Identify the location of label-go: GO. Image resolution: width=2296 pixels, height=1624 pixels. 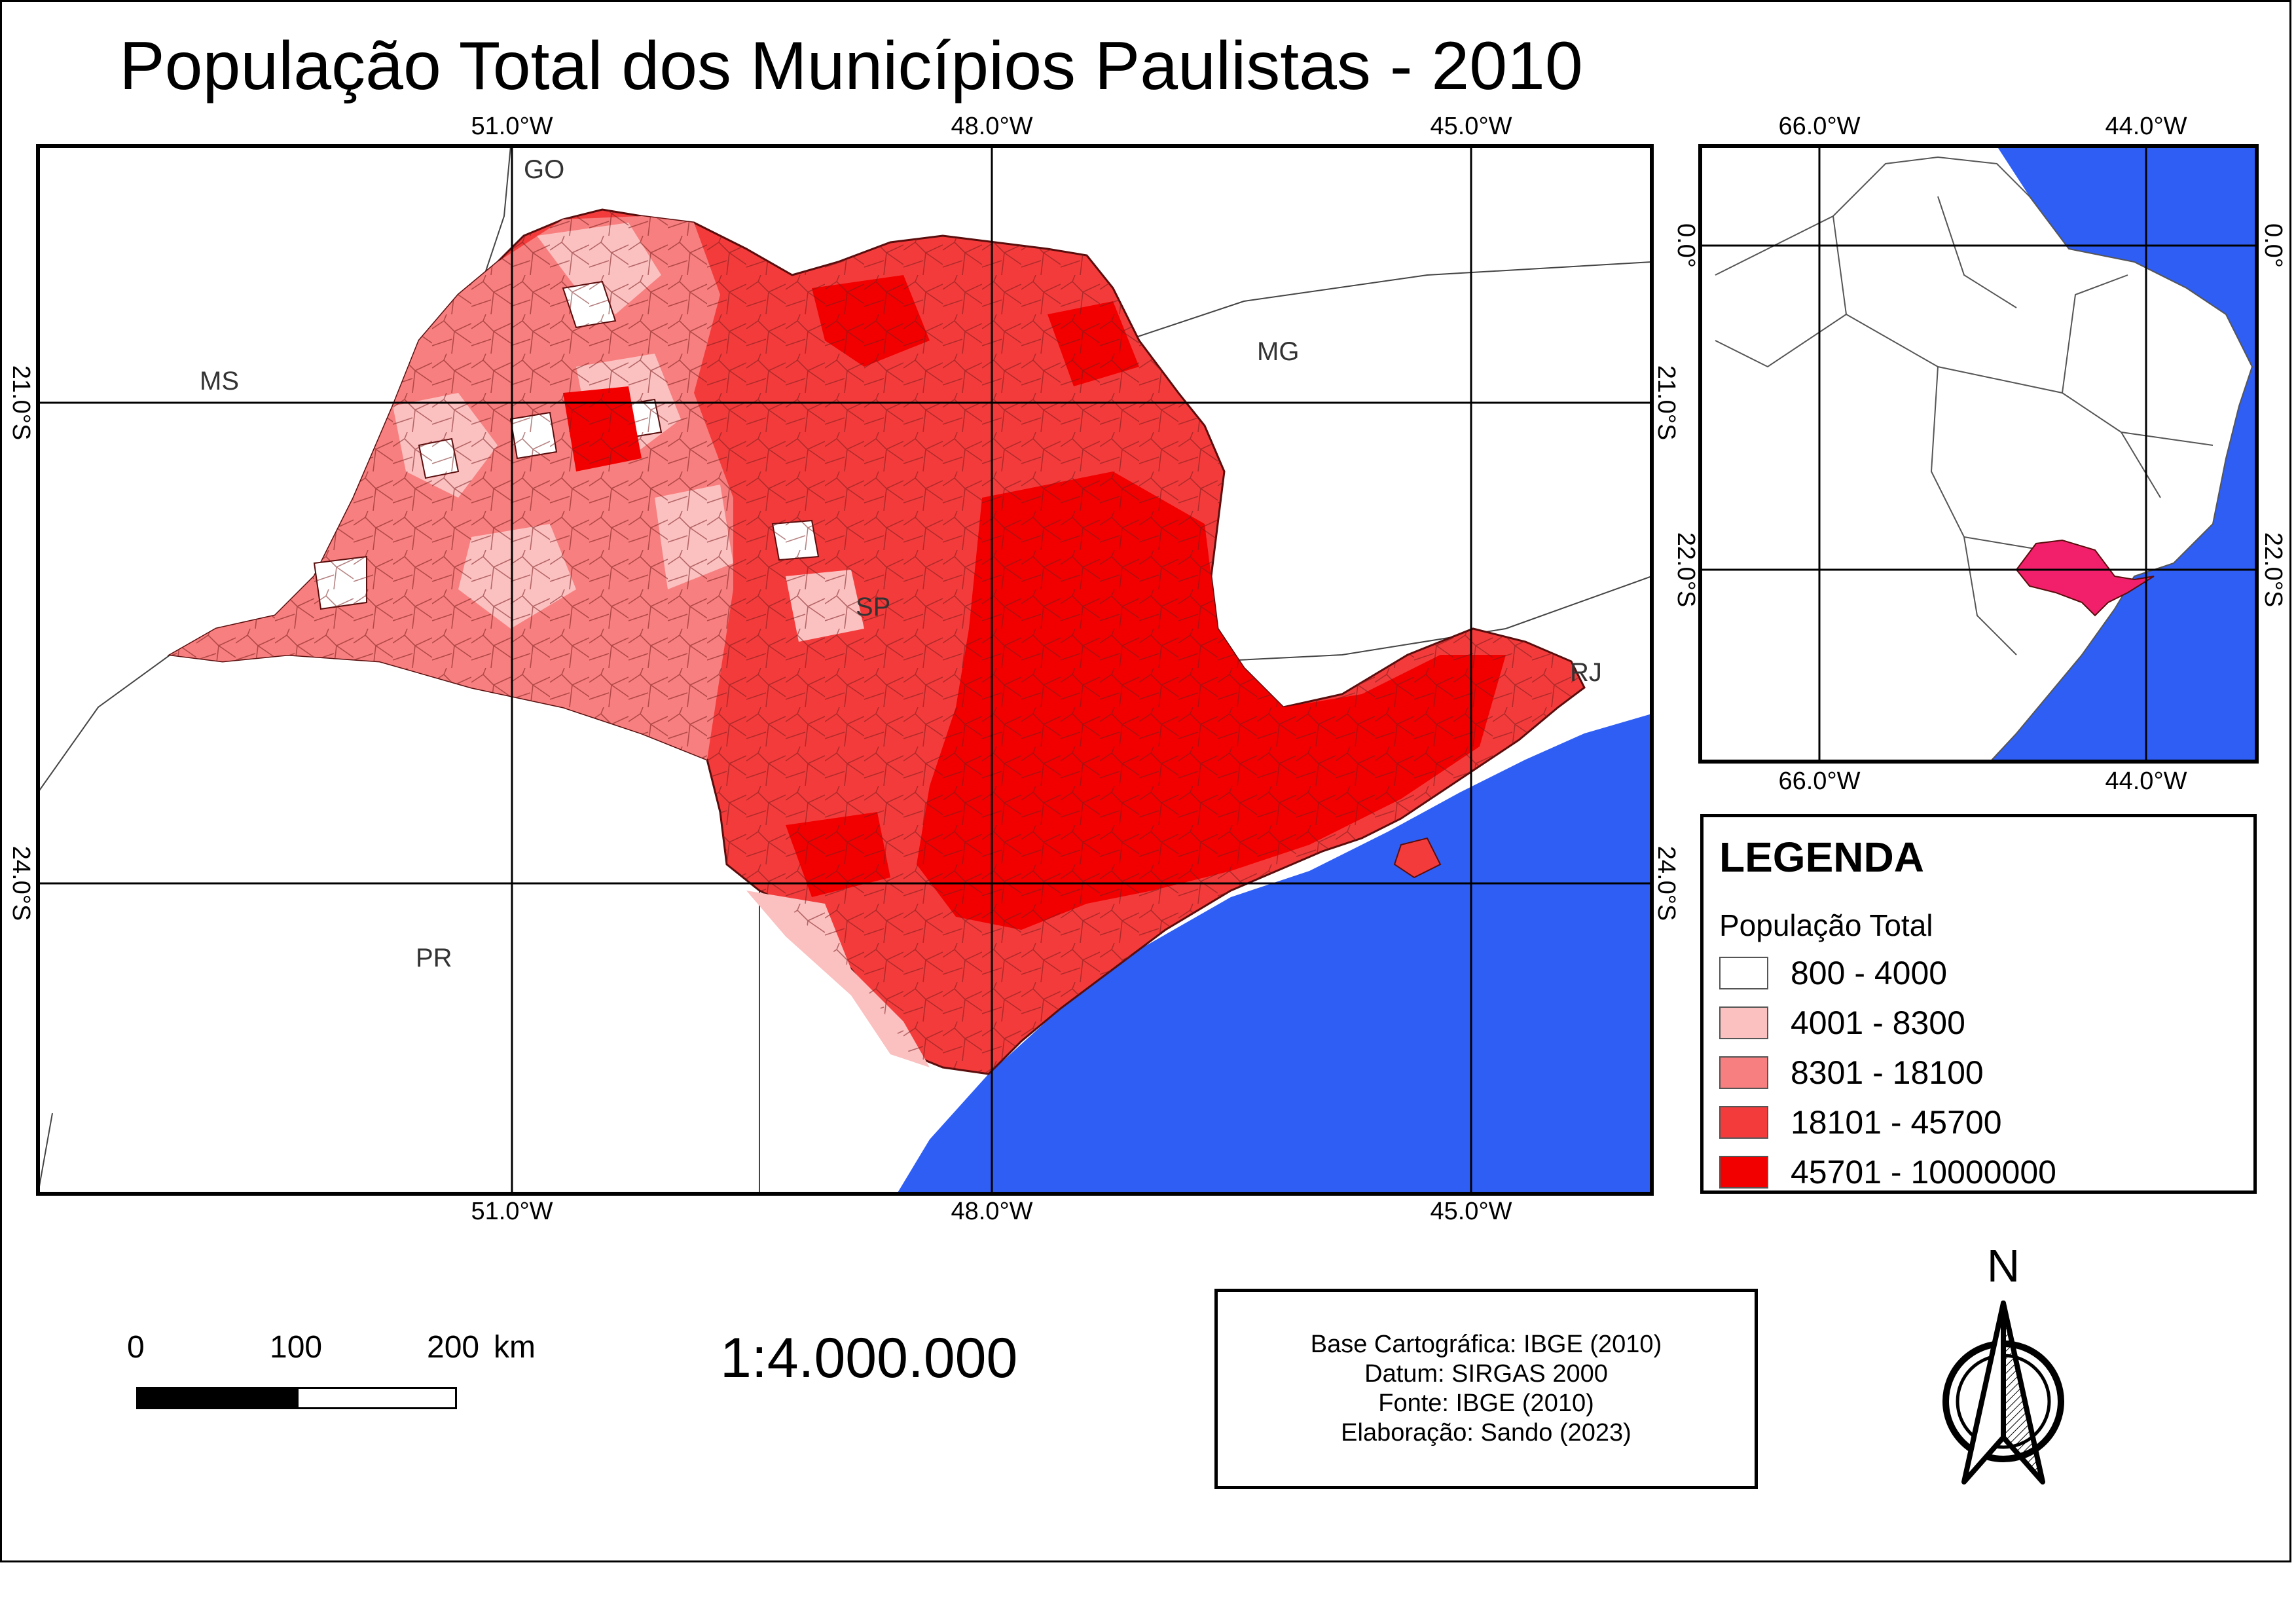
(544, 169).